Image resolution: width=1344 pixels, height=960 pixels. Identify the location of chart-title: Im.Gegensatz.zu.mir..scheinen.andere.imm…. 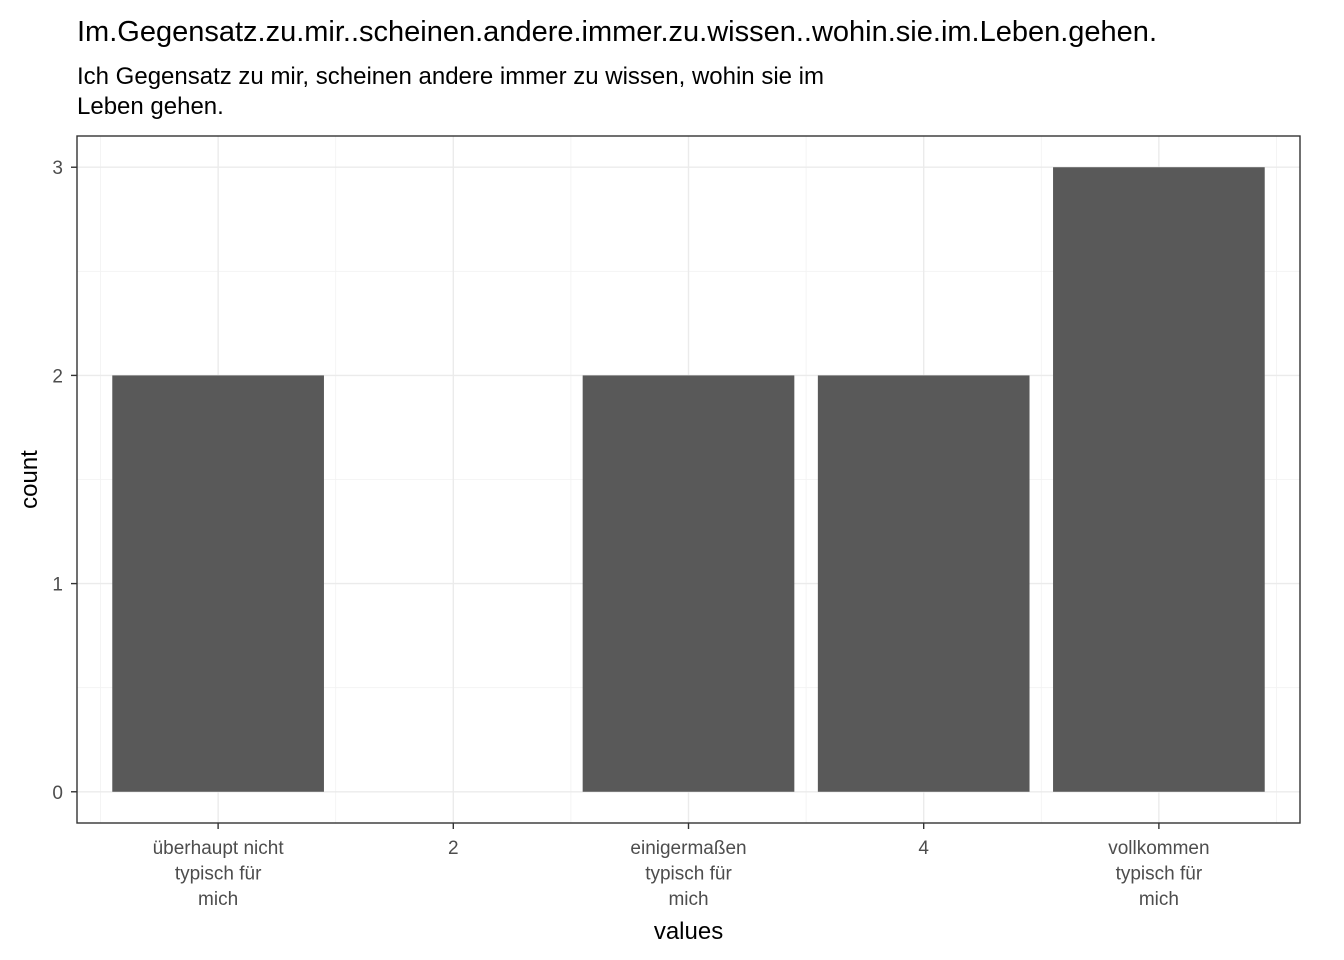
(617, 32).